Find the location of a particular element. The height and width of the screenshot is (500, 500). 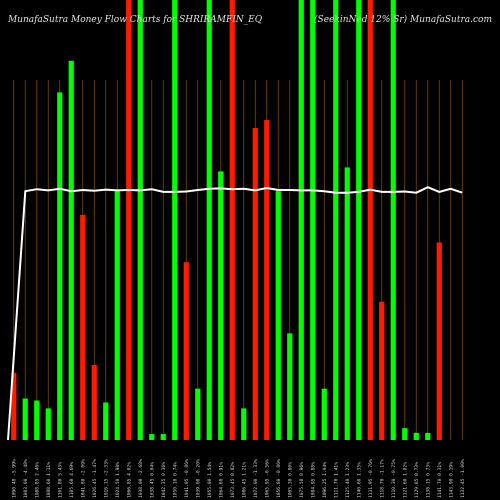

x-tick-label: 1131.95 -0.76% is located at coordinates (371, 478).